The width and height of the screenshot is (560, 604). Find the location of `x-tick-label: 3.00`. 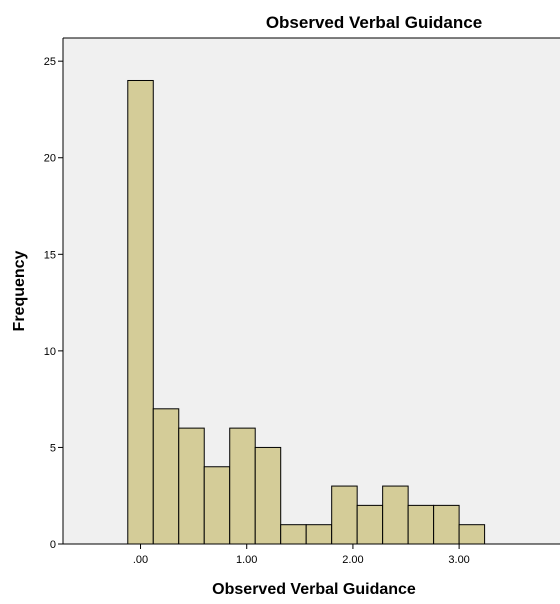

x-tick-label: 3.00 is located at coordinates (458, 560).